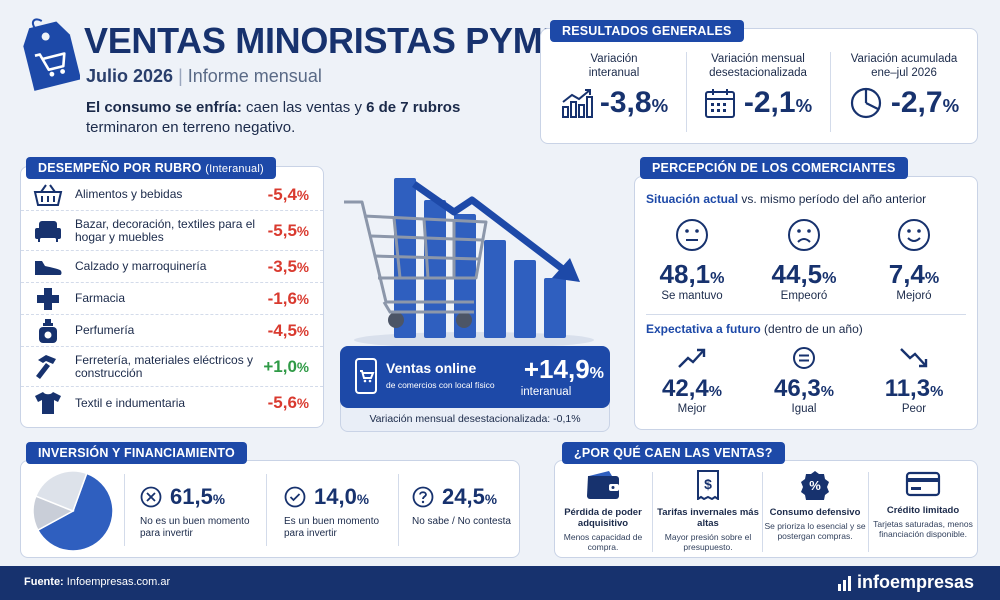  Describe the element at coordinates (914, 409) in the screenshot. I see `futuro-label: Peor` at that location.